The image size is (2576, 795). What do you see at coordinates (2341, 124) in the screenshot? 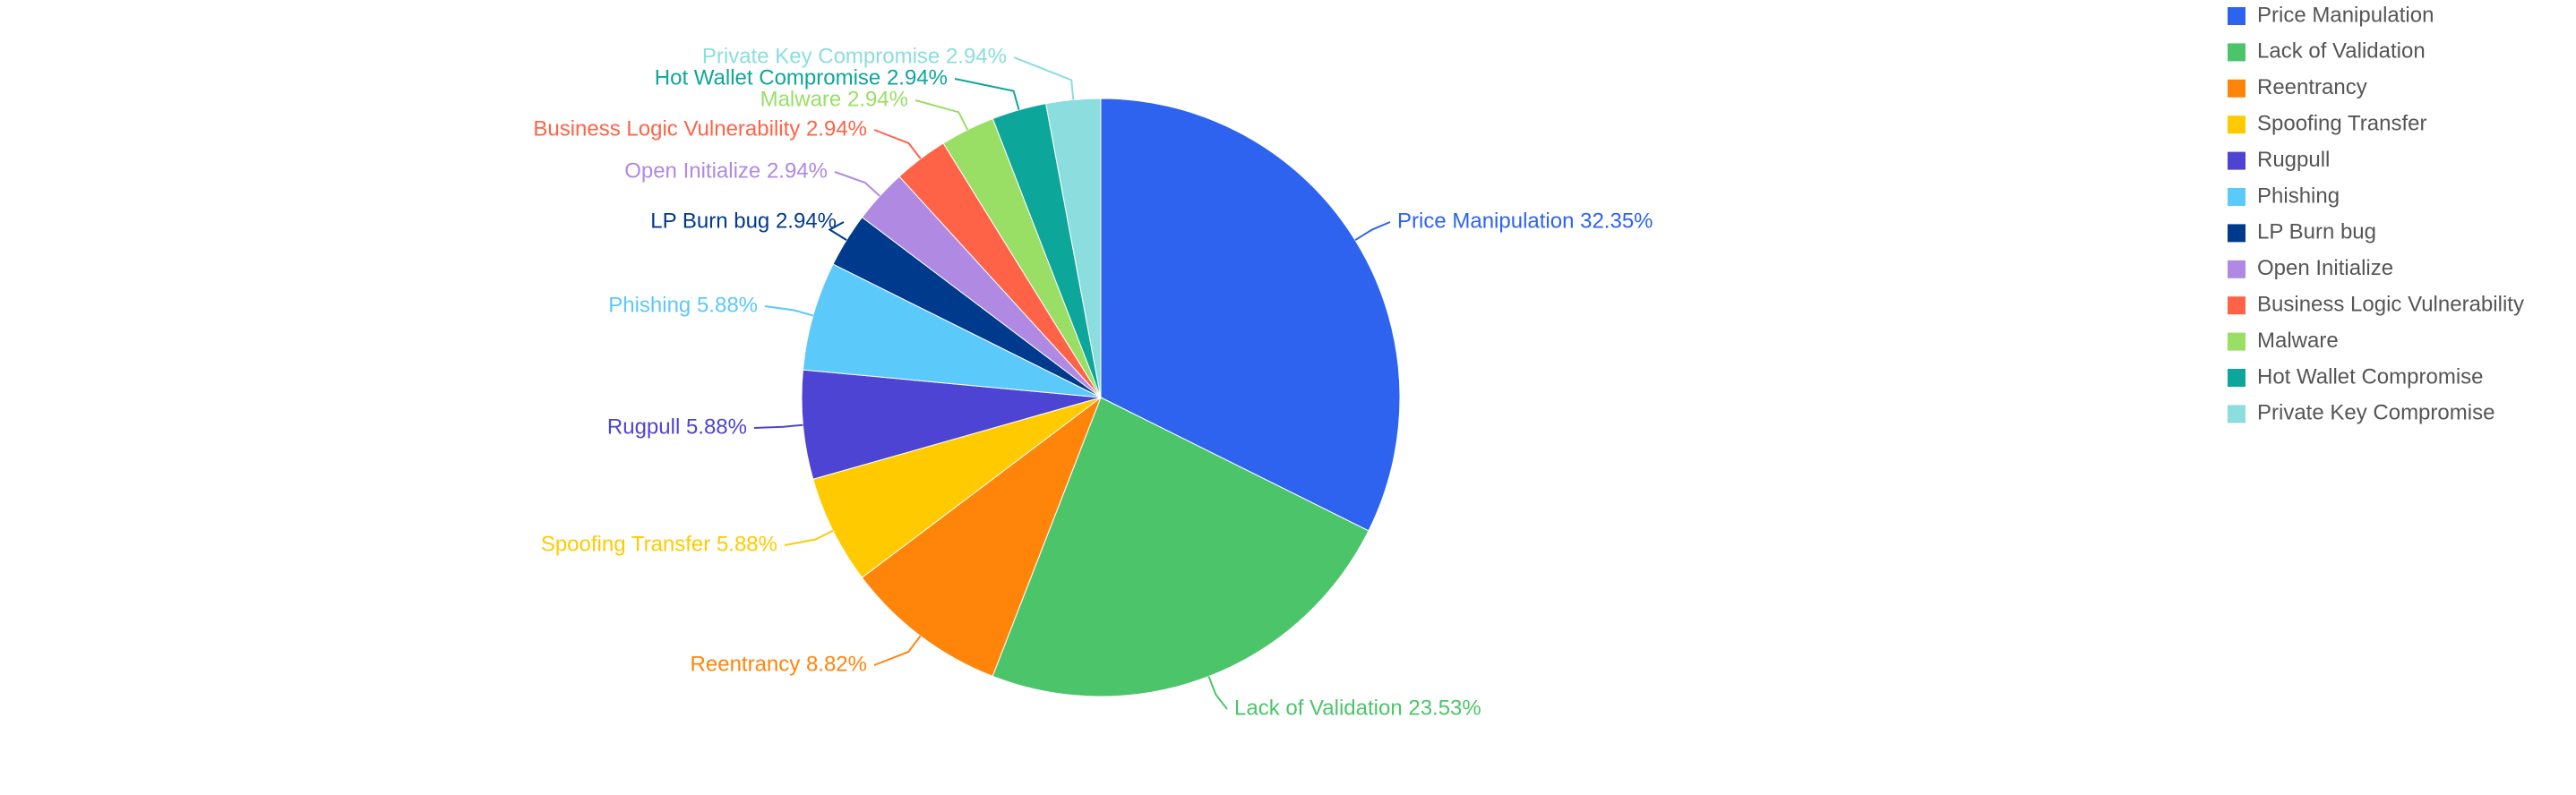
I see `legend-label: Spoofing Transfer` at bounding box center [2341, 124].